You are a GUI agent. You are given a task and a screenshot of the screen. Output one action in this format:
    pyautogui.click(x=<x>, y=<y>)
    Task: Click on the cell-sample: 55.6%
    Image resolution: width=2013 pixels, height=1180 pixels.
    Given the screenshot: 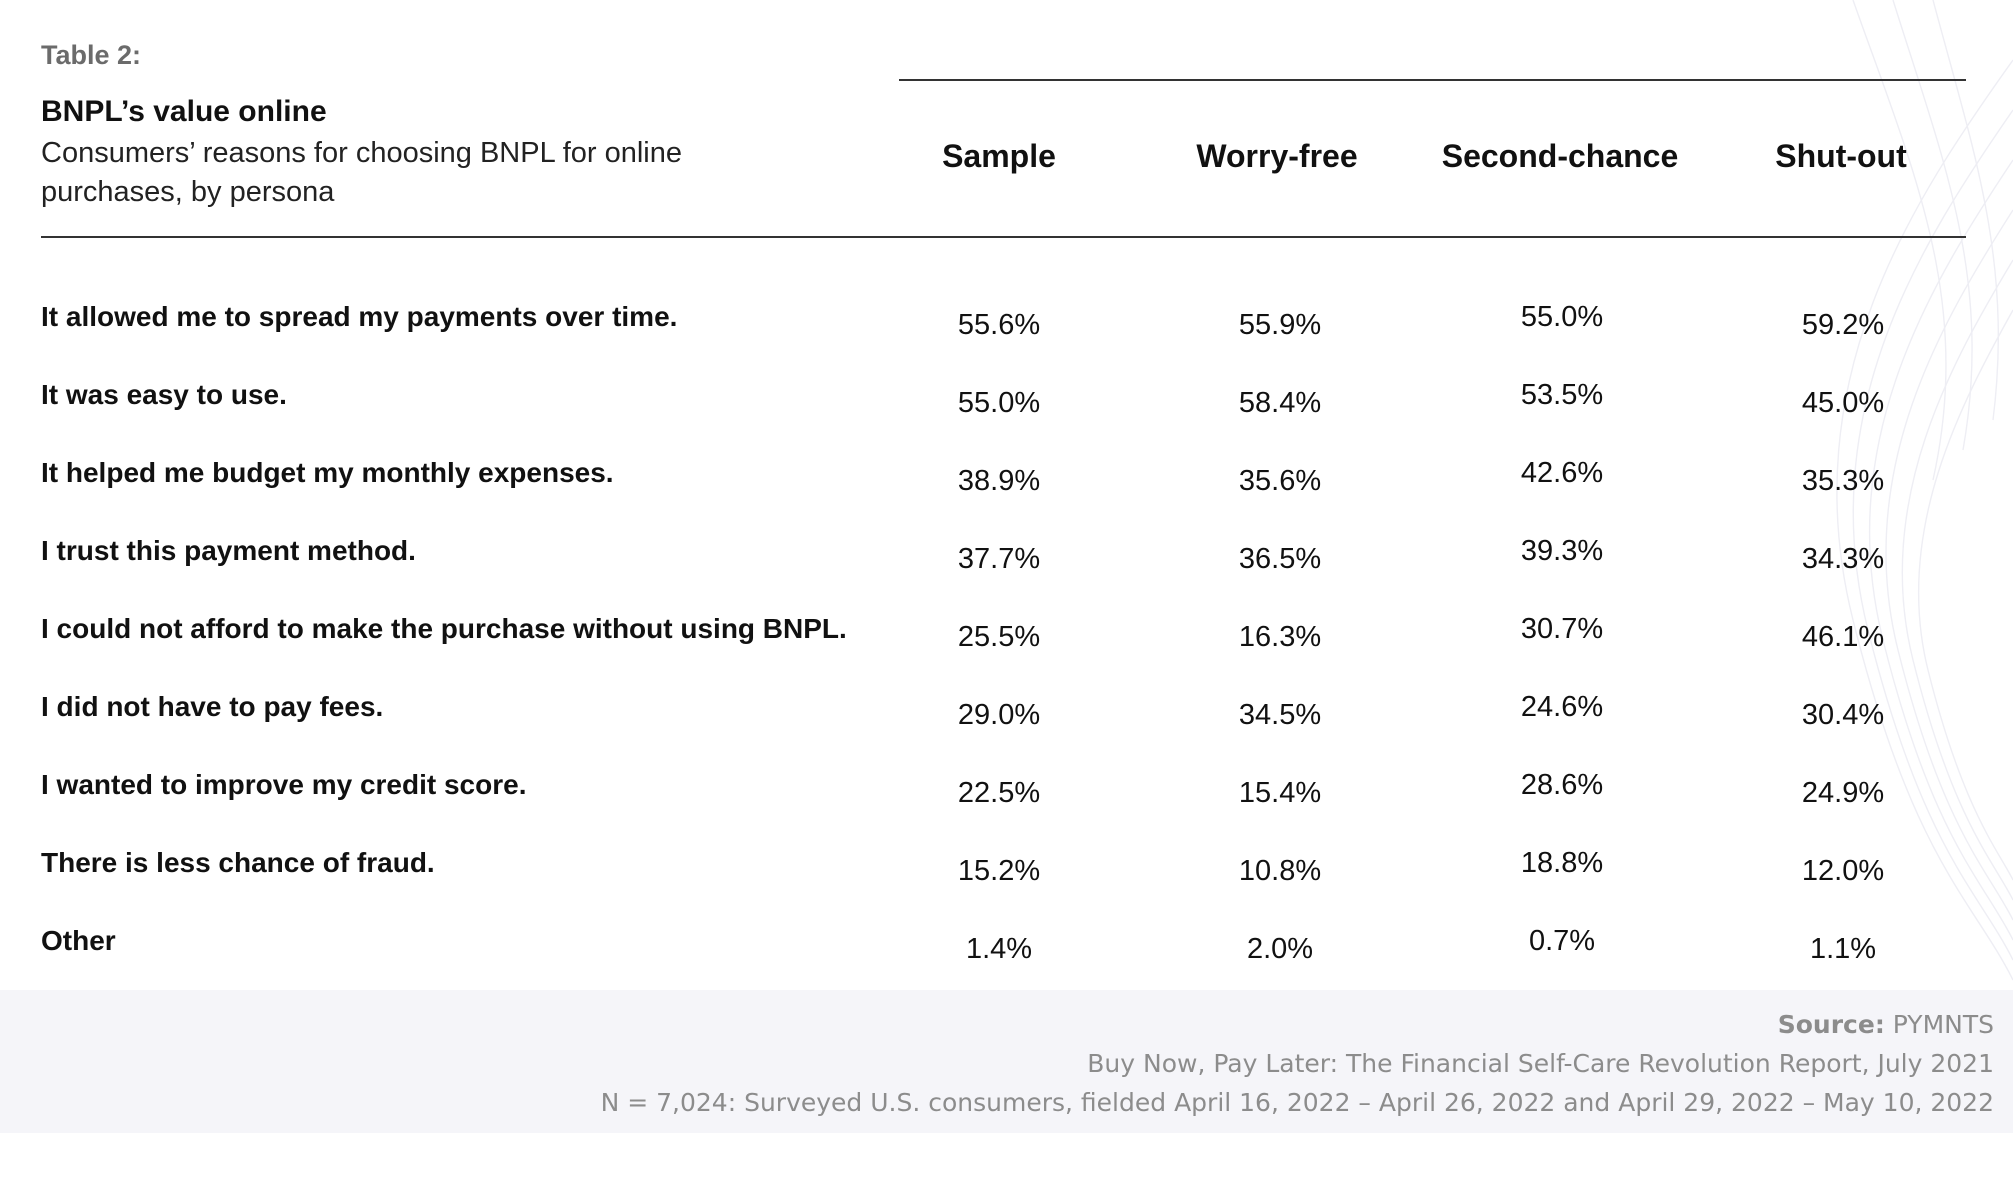 What is the action you would take?
    pyautogui.click(x=999, y=325)
    